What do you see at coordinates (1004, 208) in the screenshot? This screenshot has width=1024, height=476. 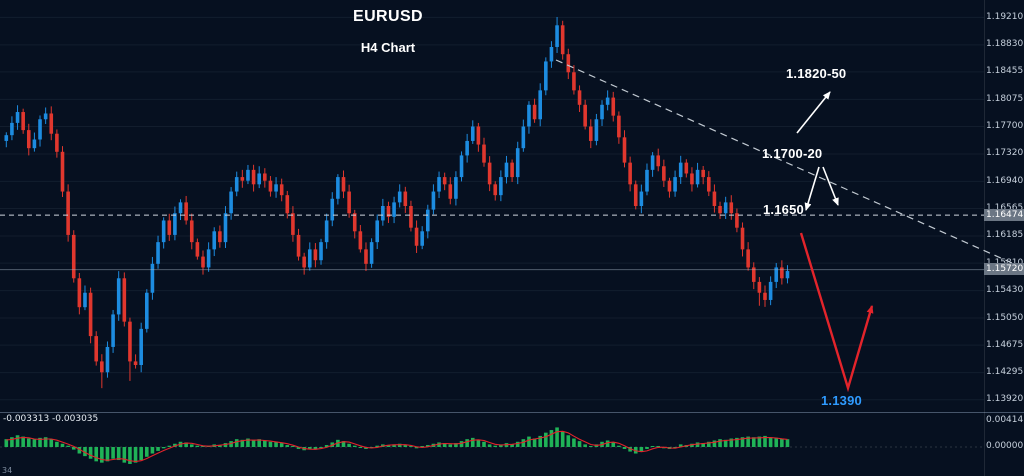 I see `price-axis-label: 1.16565` at bounding box center [1004, 208].